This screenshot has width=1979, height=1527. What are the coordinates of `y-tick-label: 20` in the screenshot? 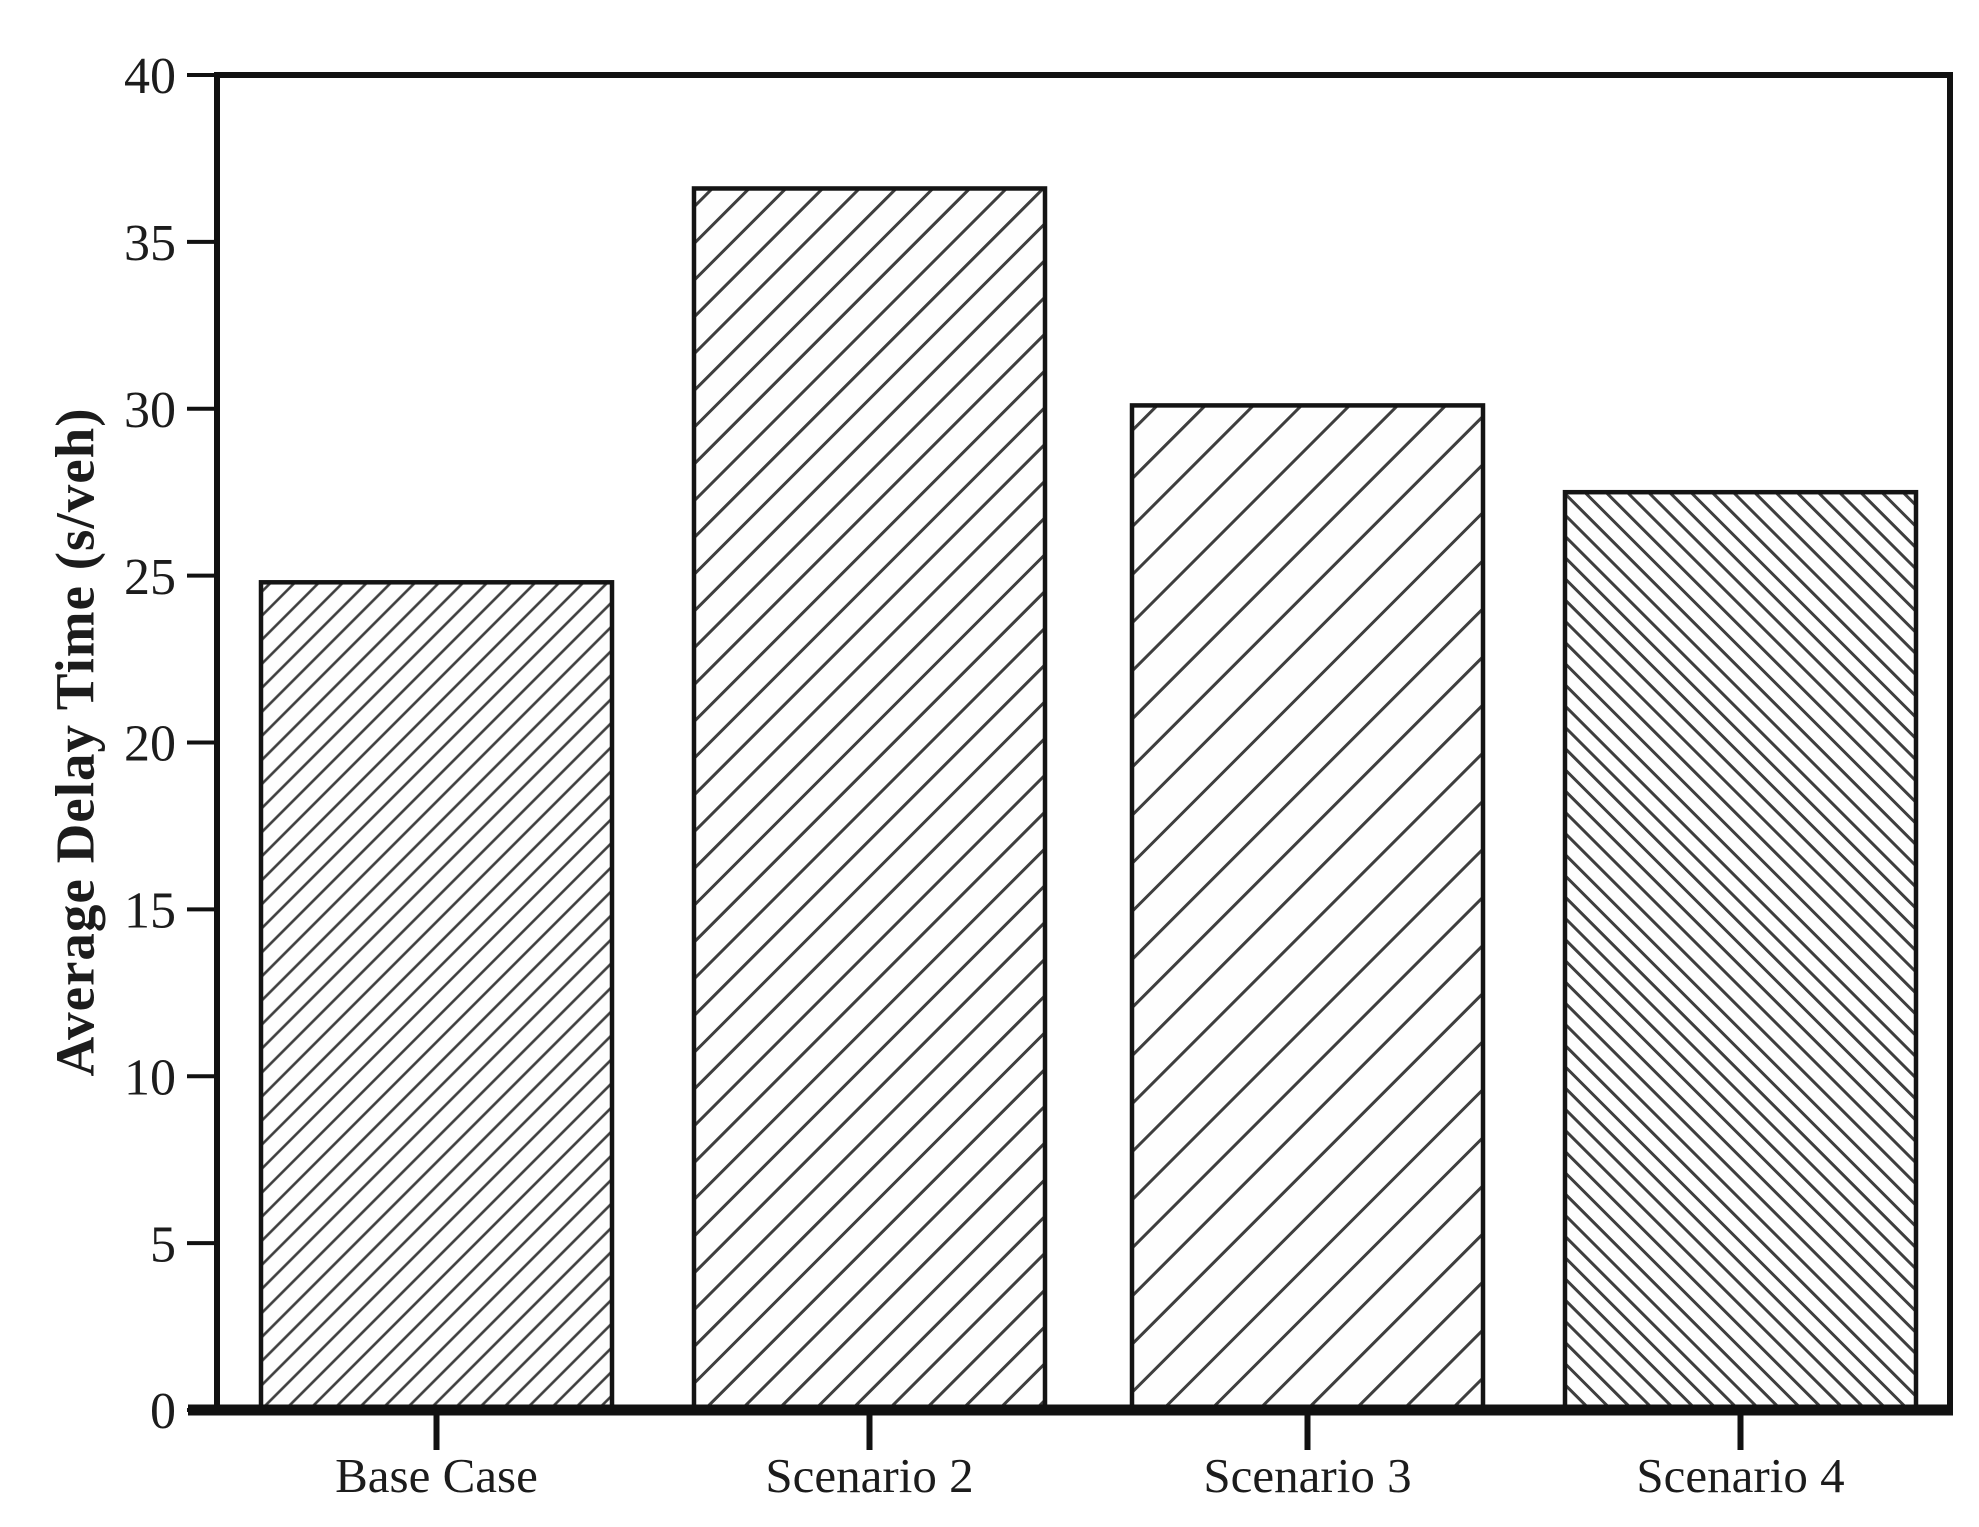 It's located at (150, 744).